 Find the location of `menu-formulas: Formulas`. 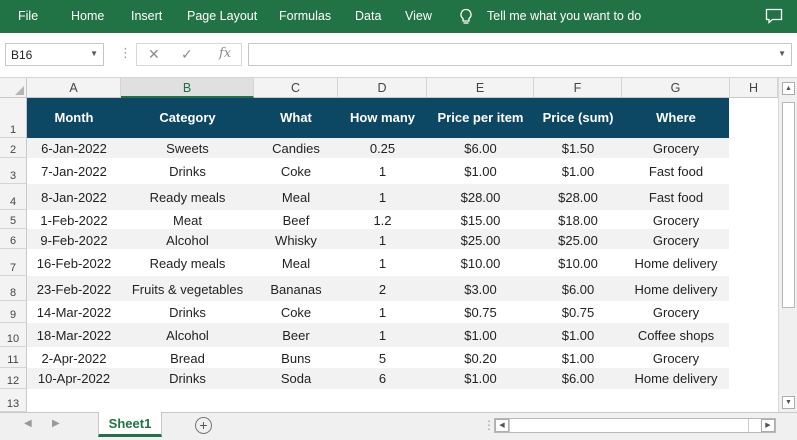

menu-formulas: Formulas is located at coordinates (305, 16).